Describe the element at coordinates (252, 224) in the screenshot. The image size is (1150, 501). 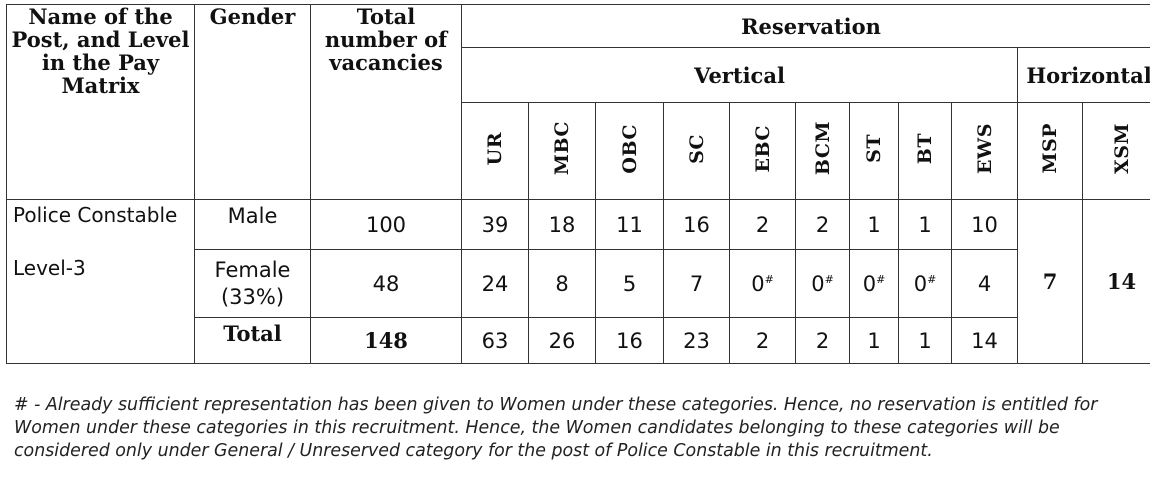
I see `gender-cell: Male` at that location.